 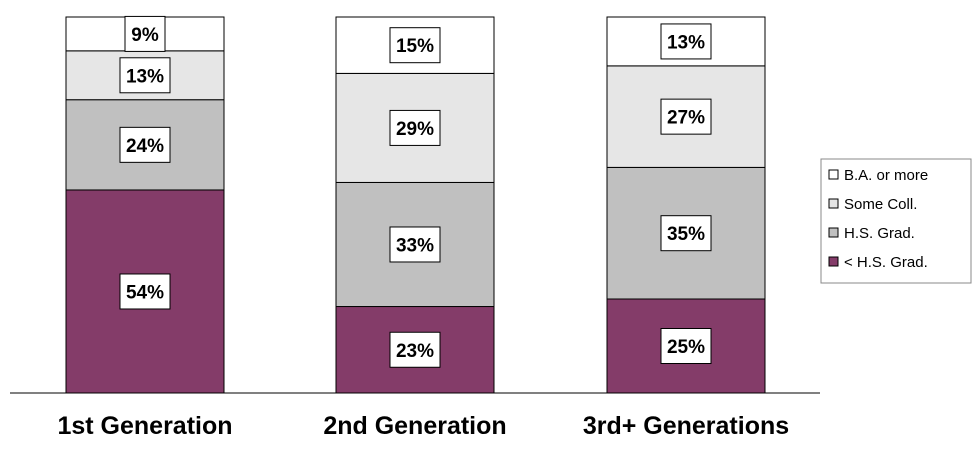 I want to click on data-label: 27%, so click(x=686, y=118).